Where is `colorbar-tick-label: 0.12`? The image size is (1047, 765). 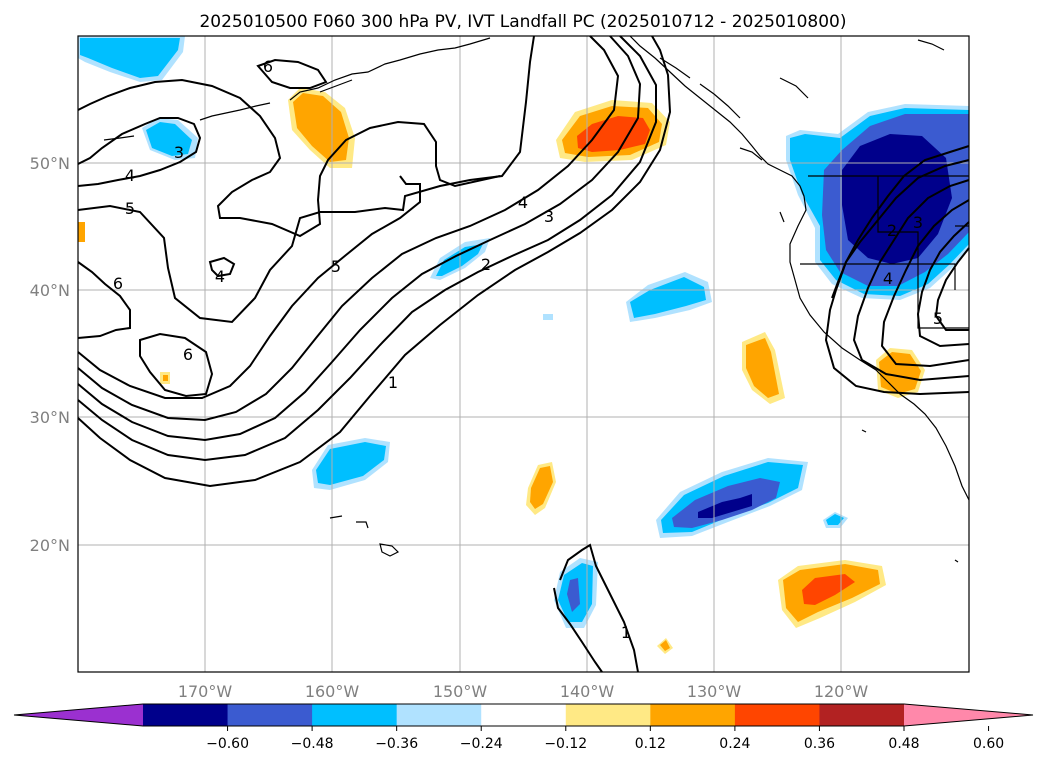 colorbar-tick-label: 0.12 is located at coordinates (650, 744).